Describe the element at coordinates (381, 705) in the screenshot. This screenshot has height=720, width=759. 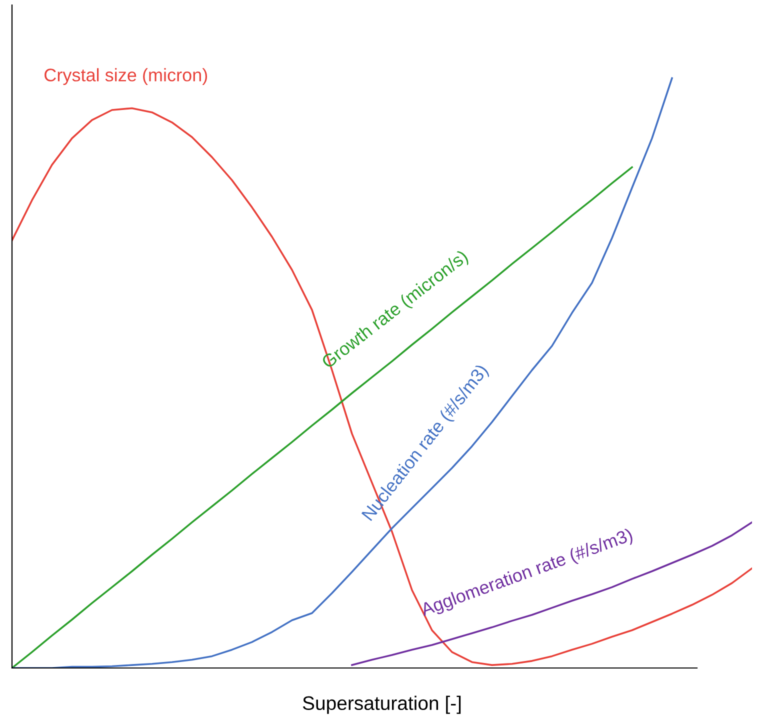
I see `x-axis-title: Supersaturation [-]` at that location.